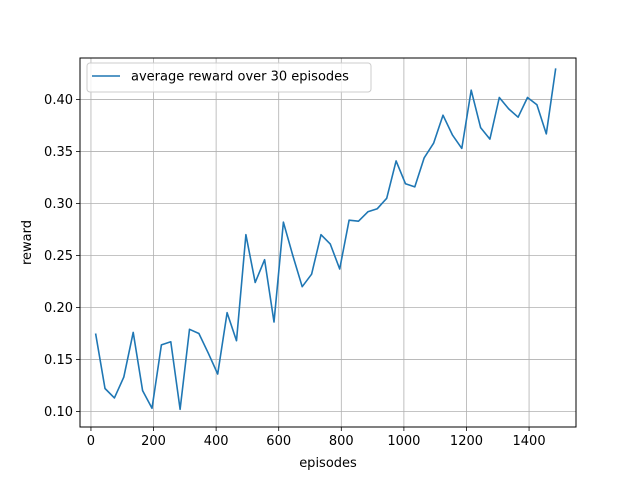 Image resolution: width=640 pixels, height=480 pixels. Describe the element at coordinates (27, 242) in the screenshot. I see `y-axis-label: reward` at that location.